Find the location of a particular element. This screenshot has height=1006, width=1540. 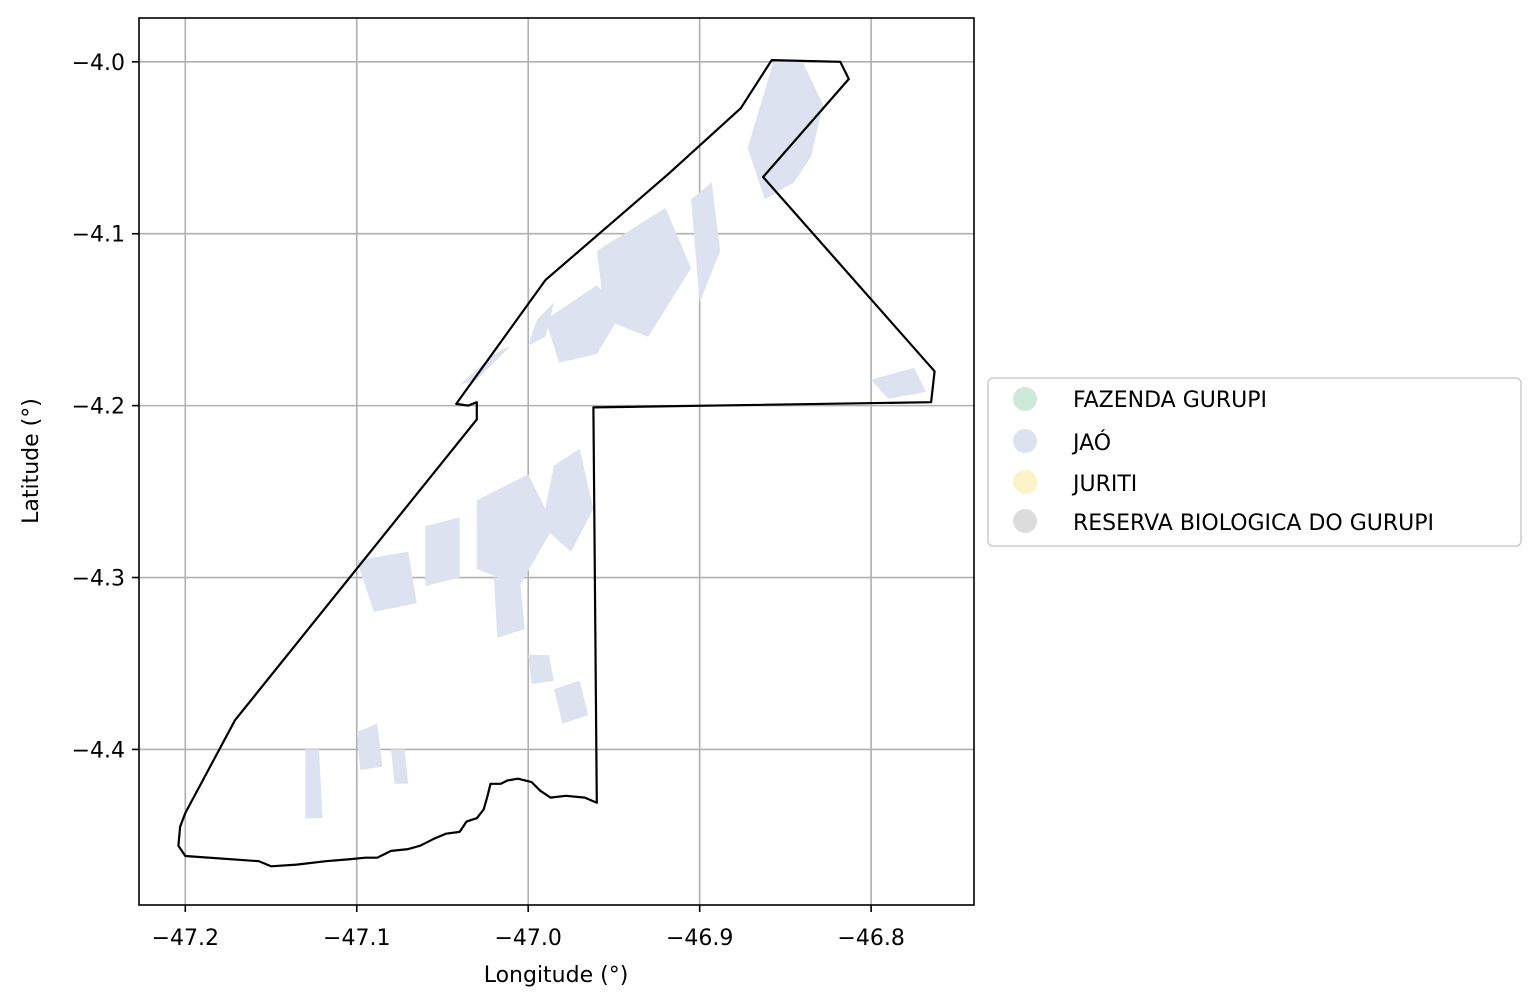

legend-label-reserva-biologica: RESERVA BIOLOGICA DO GURUPI is located at coordinates (1253, 523).